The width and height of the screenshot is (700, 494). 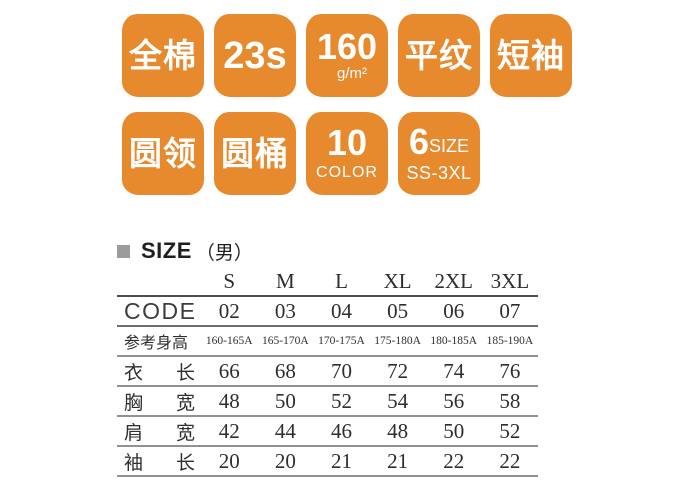 I want to click on table-cell: 72, so click(x=398, y=370).